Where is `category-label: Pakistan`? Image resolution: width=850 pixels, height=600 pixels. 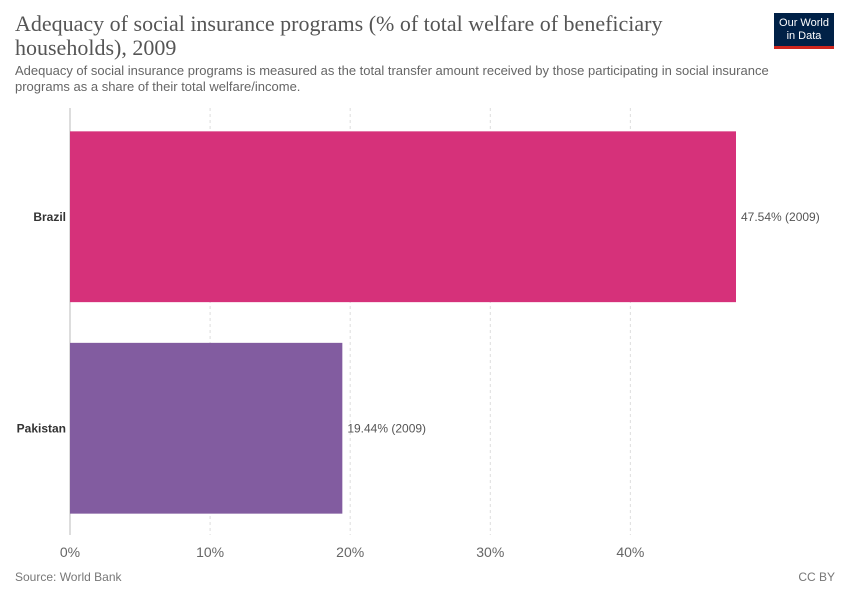
category-label: Pakistan is located at coordinates (41, 428).